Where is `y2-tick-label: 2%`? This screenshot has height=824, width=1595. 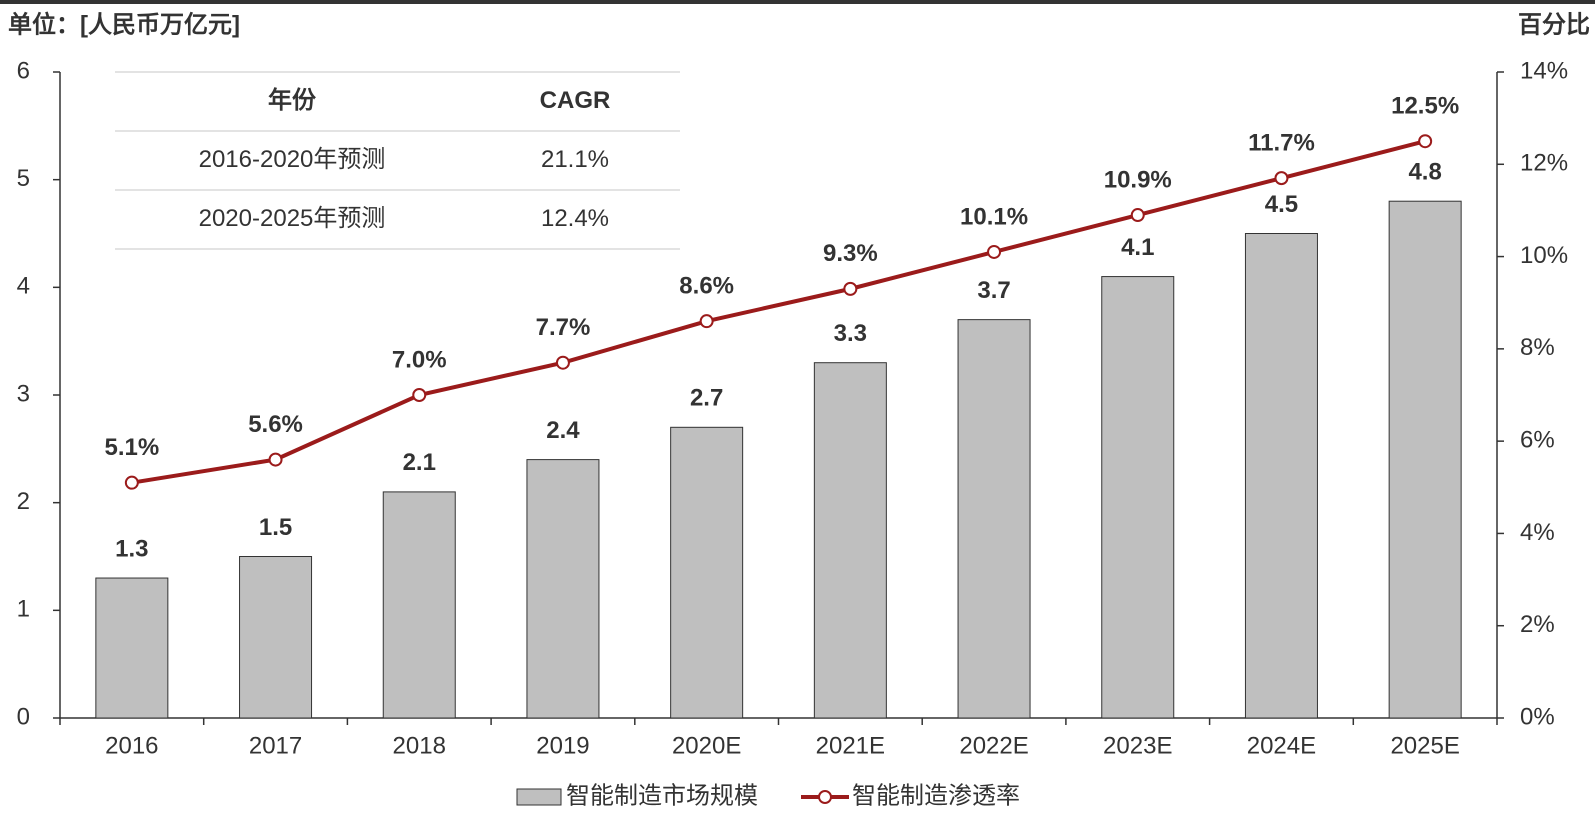 y2-tick-label: 2% is located at coordinates (1537, 624).